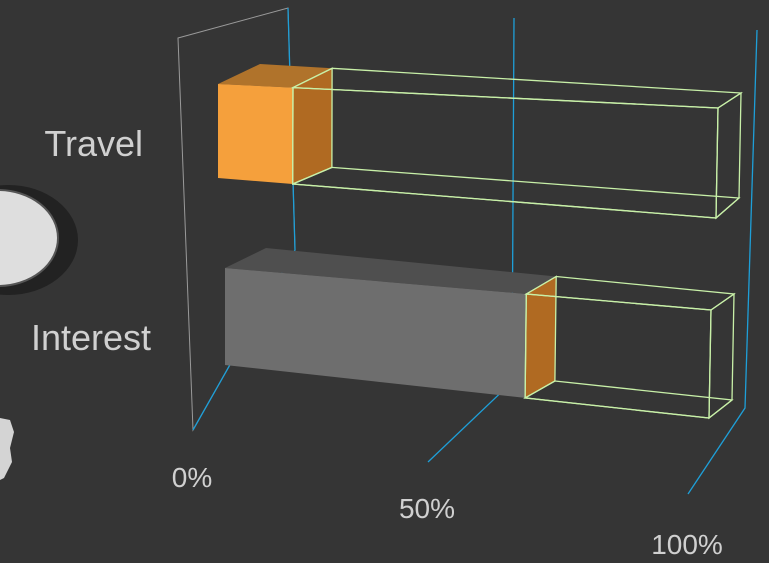  What do you see at coordinates (427, 508) in the screenshot?
I see `x-tick-label-50: 50%` at bounding box center [427, 508].